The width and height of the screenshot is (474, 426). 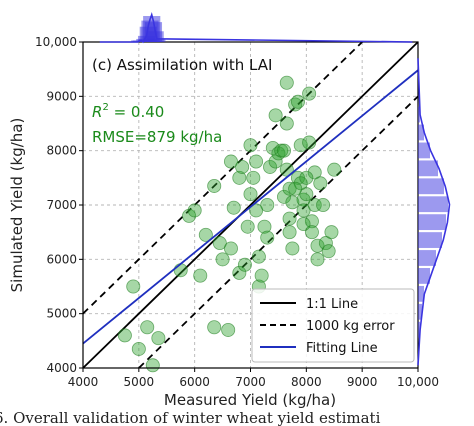 I want to click on legend-label-one-to-one: 1:1 Line, so click(x=332, y=304).